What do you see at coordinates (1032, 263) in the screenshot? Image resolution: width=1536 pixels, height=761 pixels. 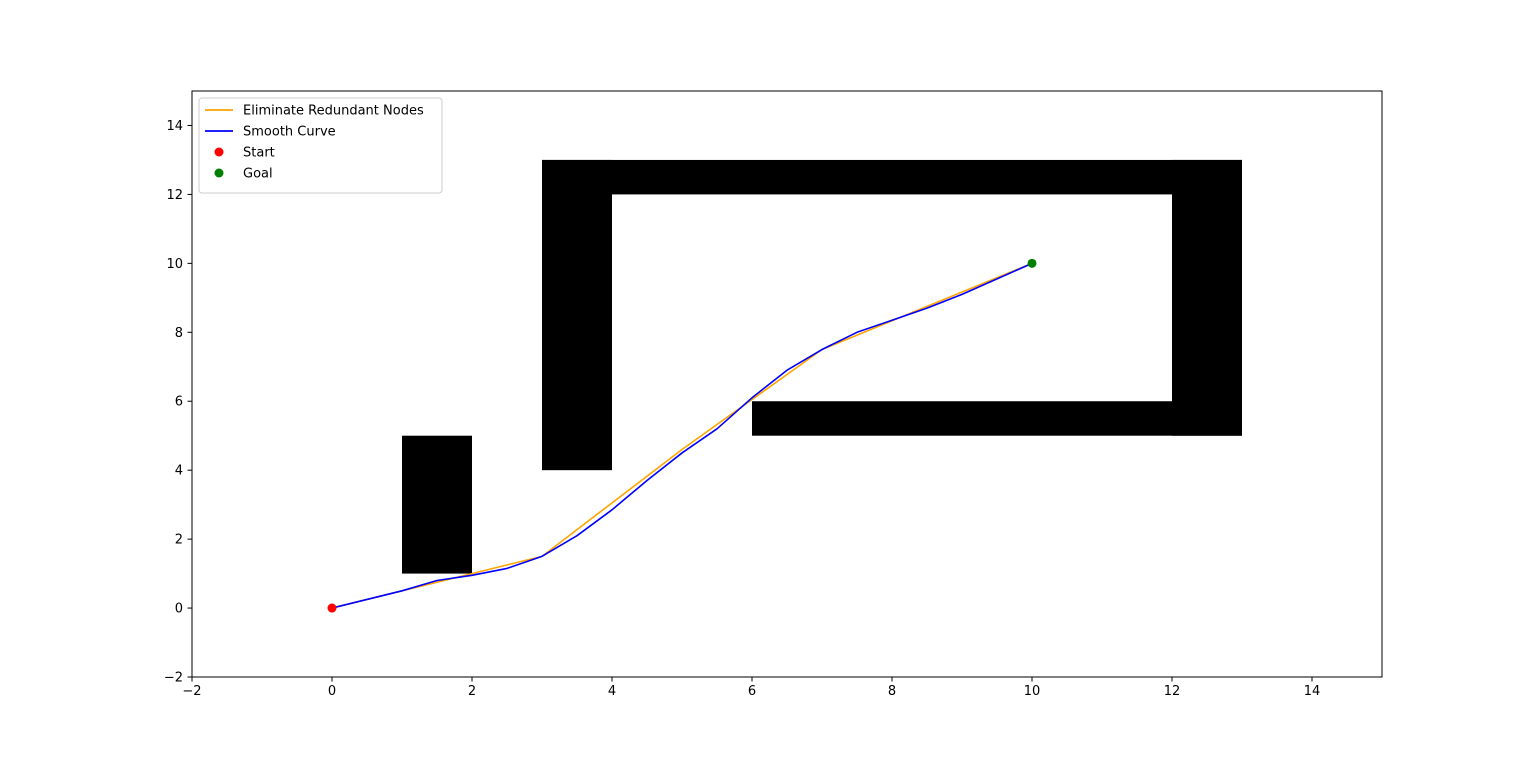 I see `goal-marker` at bounding box center [1032, 263].